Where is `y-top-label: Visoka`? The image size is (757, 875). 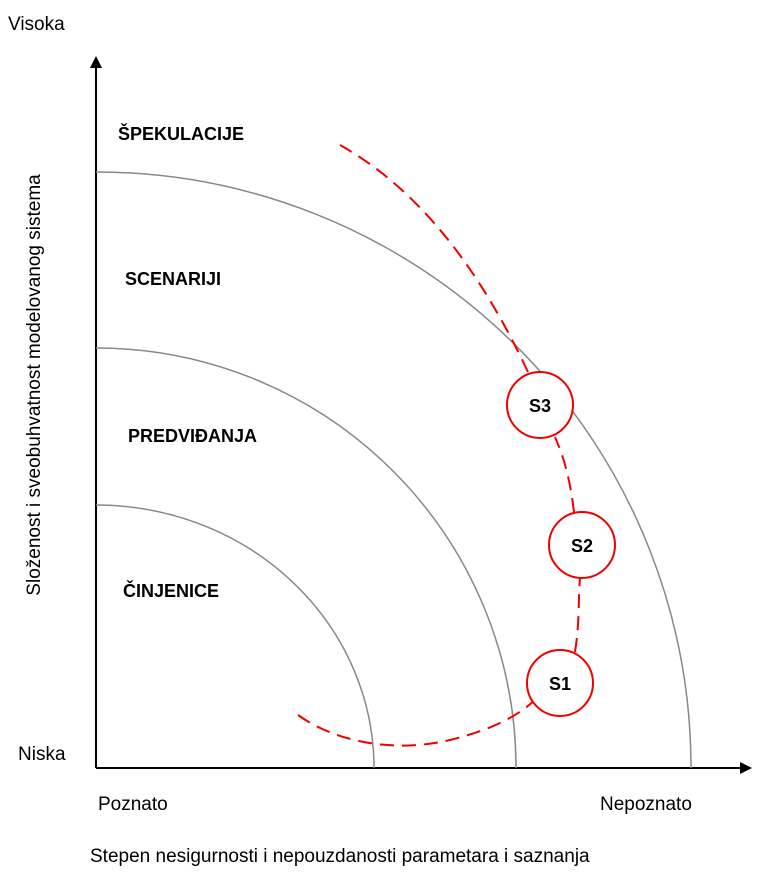 y-top-label: Visoka is located at coordinates (36, 24).